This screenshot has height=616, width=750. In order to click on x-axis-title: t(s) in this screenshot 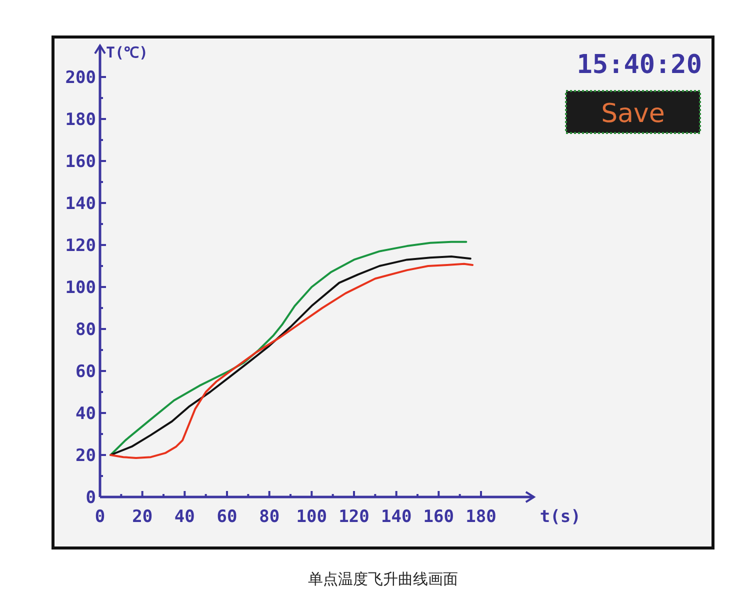, I will do `click(560, 517)`.